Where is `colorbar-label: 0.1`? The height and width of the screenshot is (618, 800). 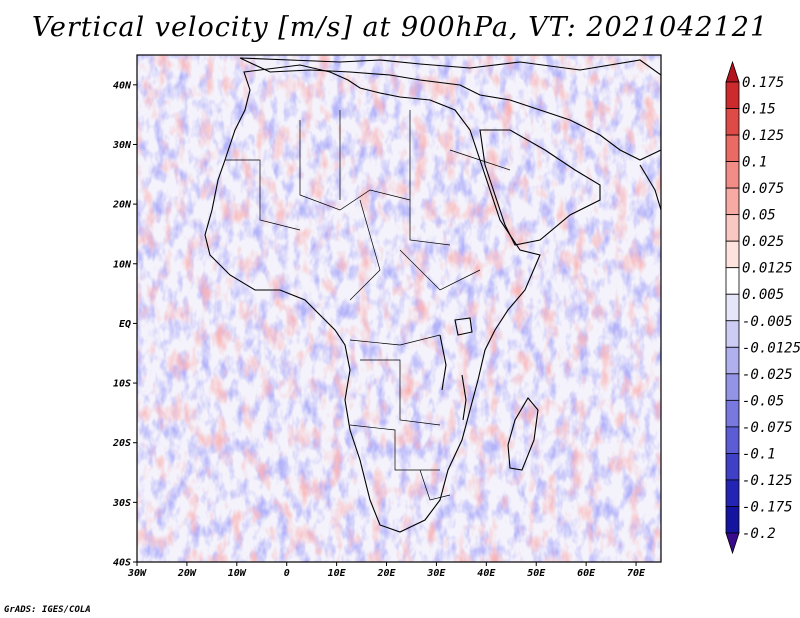 colorbar-label: 0.1 is located at coordinates (754, 163).